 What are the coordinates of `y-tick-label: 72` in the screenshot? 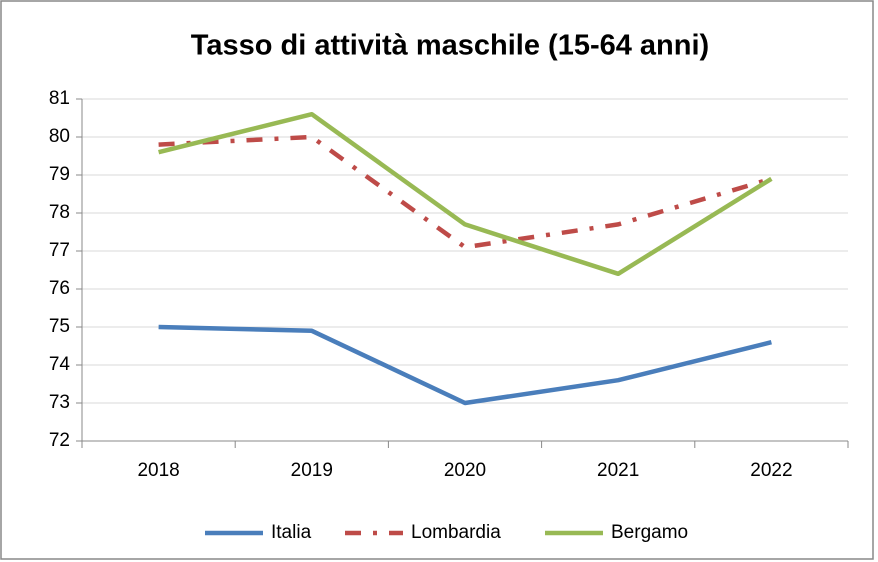 It's located at (59, 440).